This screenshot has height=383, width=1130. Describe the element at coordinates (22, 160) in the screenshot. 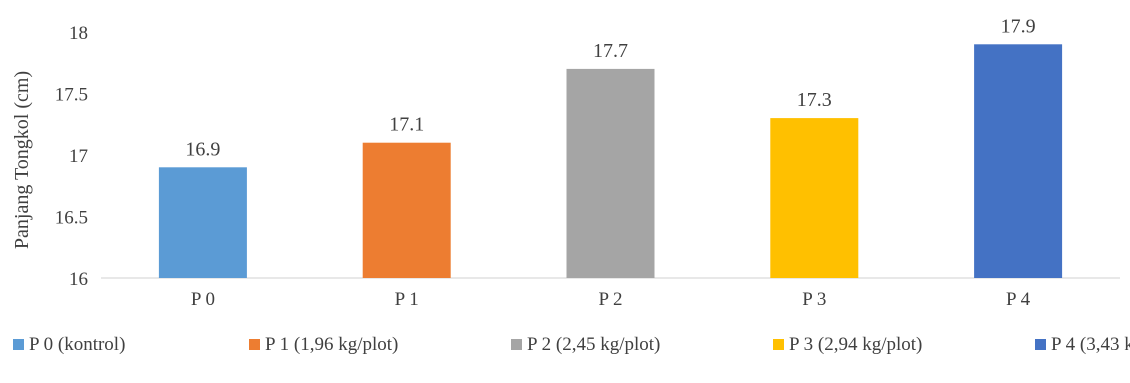

I see `y-axis-title: Panjang Tongkol (cm)` at that location.